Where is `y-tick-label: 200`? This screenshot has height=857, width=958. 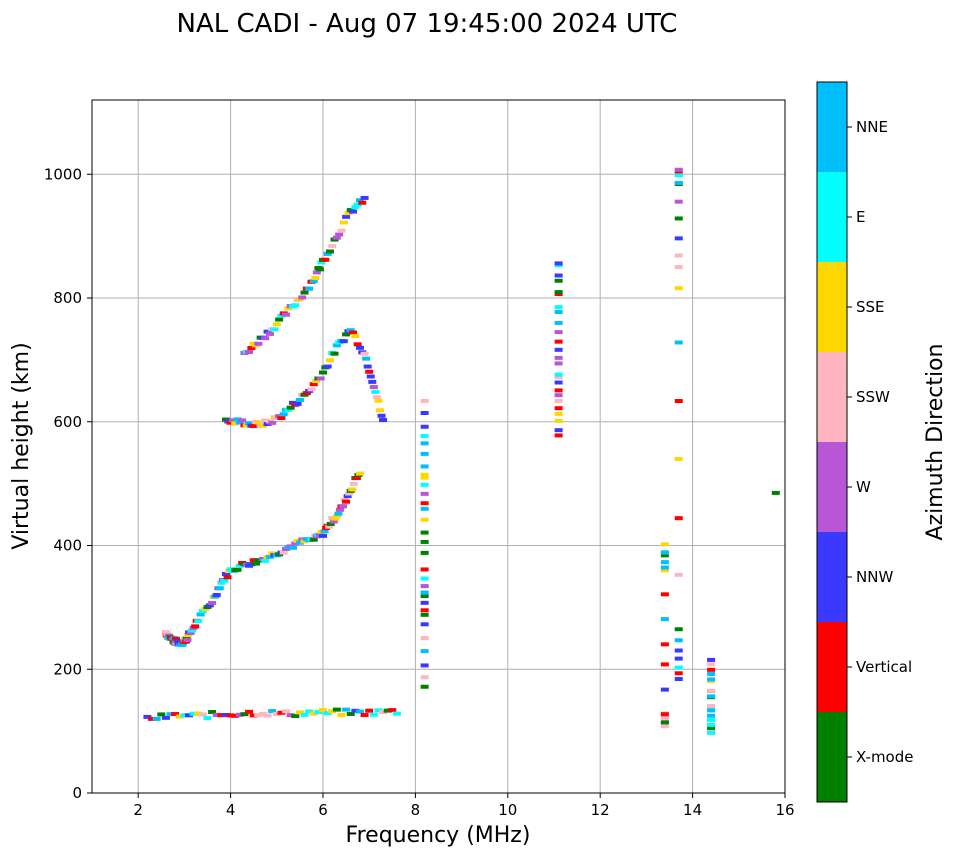
y-tick-label: 200 is located at coordinates (67, 669).